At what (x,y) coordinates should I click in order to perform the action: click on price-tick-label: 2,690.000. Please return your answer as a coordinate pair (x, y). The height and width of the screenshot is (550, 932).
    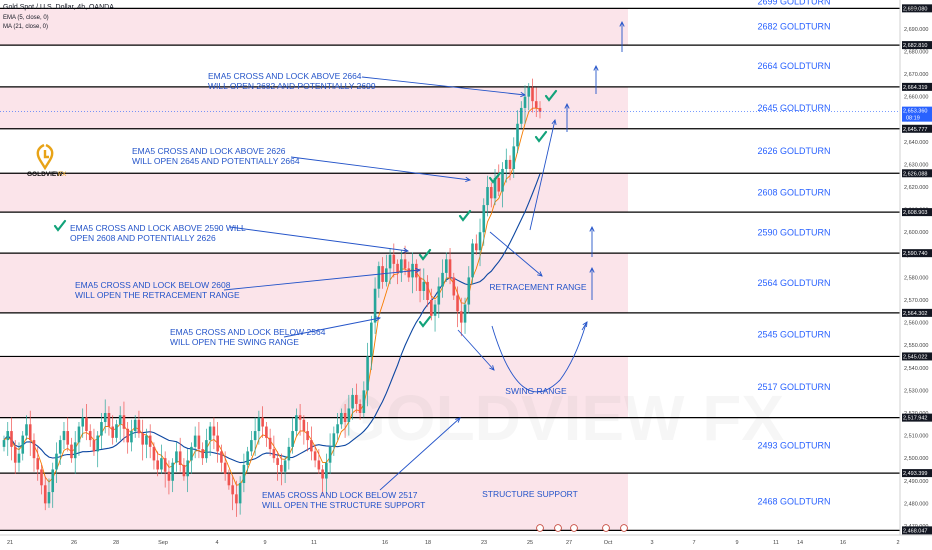
    Looking at the image, I should click on (916, 30).